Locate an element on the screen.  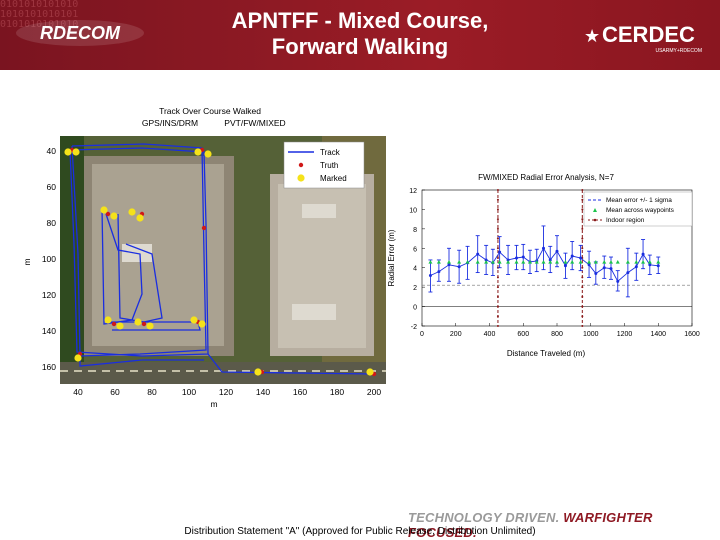
rdecom-logo: RDECOM is located at coordinates (80, 33).